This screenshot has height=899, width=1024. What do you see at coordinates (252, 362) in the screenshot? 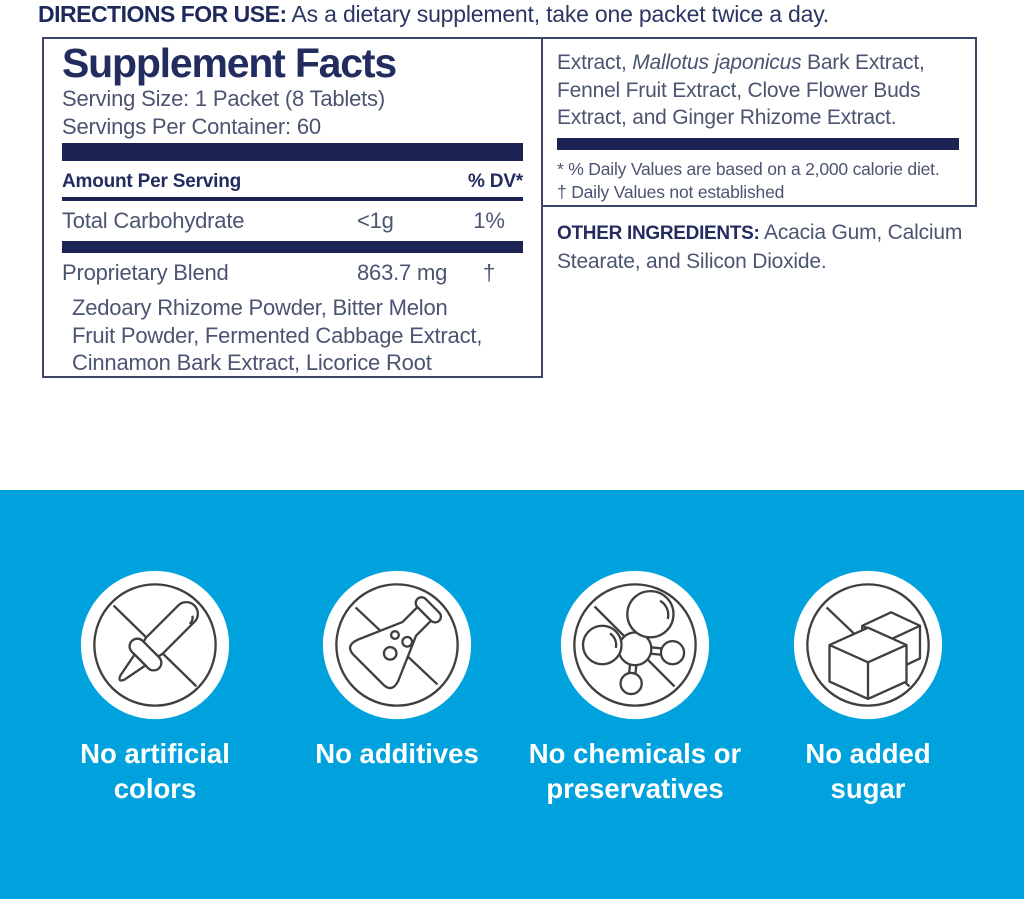
I see `blend-line: Cinnamon Bark Extract, Licorice Root` at bounding box center [252, 362].